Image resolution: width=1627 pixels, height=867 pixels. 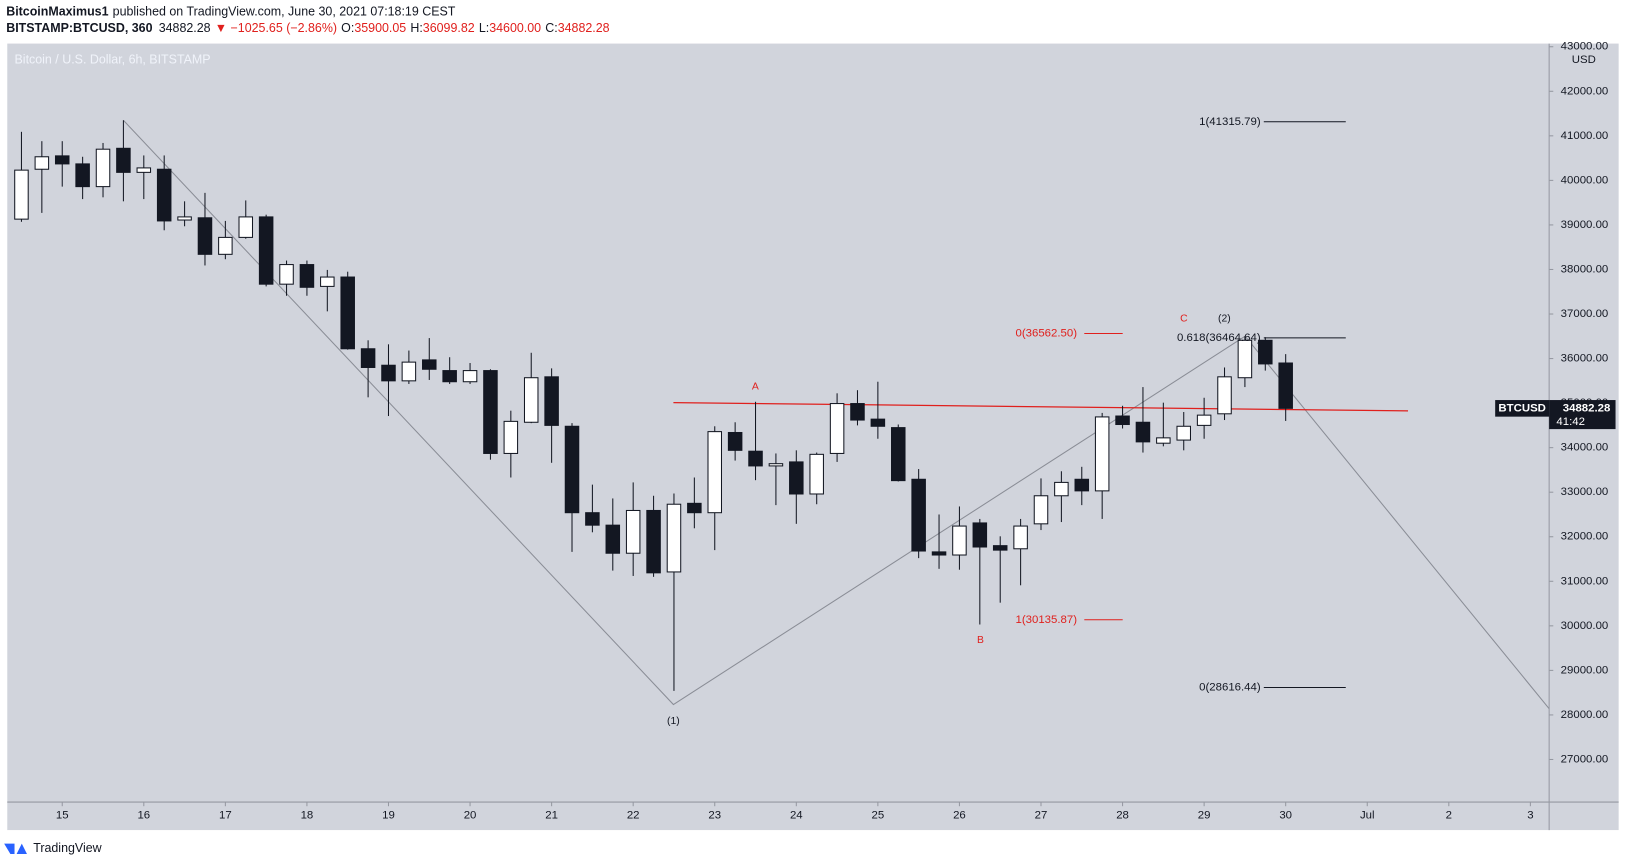 What do you see at coordinates (1585, 91) in the screenshot?
I see `y-tick-label: 42000.00` at bounding box center [1585, 91].